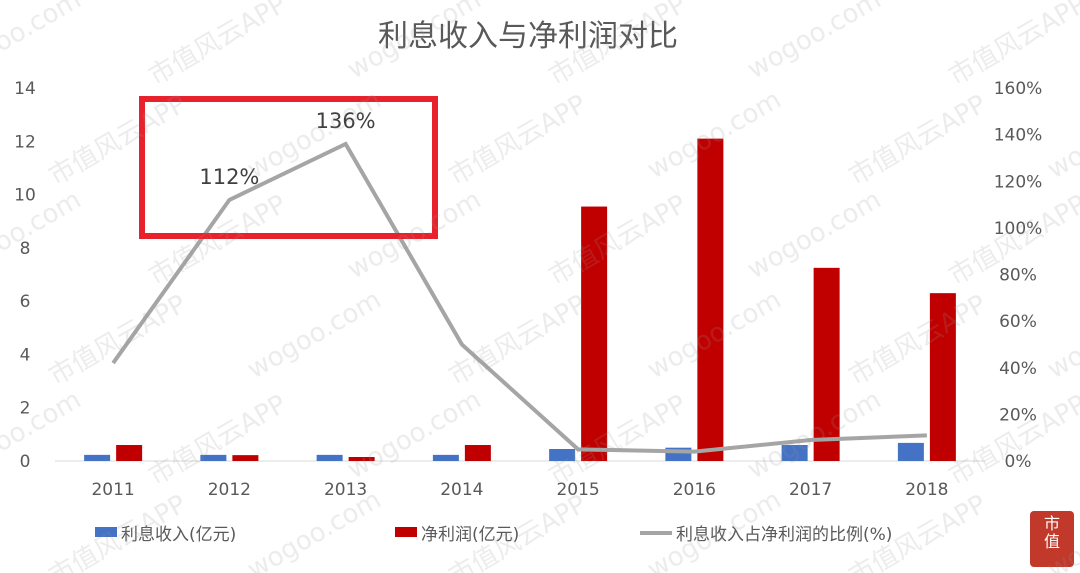  What do you see at coordinates (577, 490) in the screenshot?
I see `x-tick-label: 2015` at bounding box center [577, 490].